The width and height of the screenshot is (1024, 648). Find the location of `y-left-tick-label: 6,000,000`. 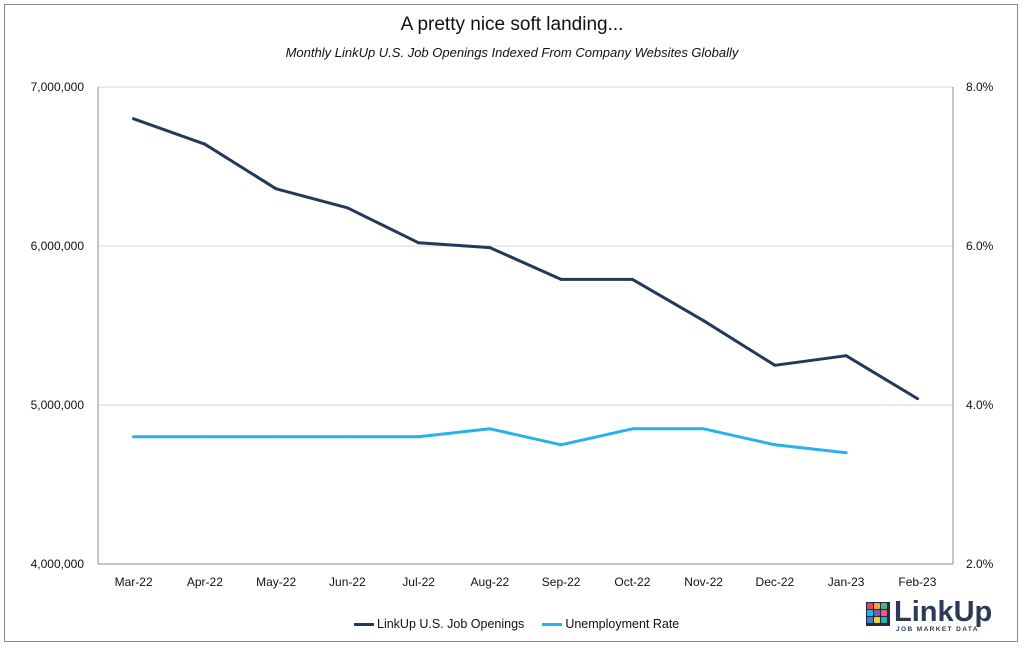

y-left-tick-label: 6,000,000 is located at coordinates (58, 246).